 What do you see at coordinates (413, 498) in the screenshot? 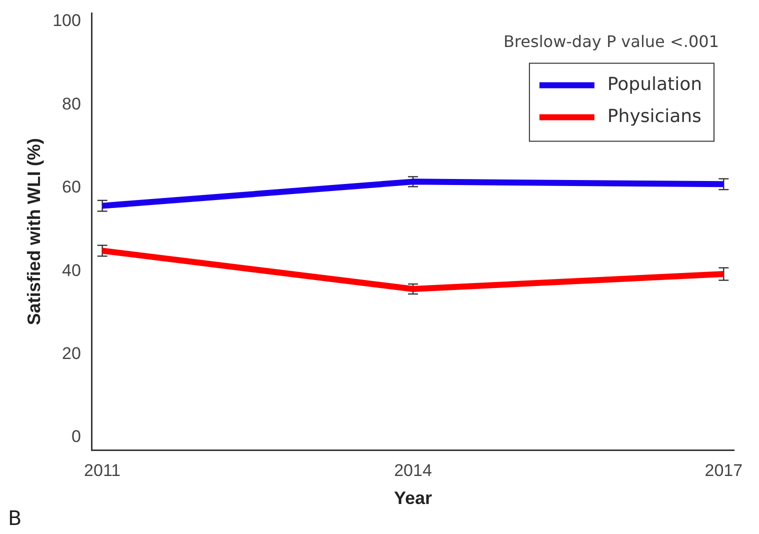
I see `x-axis-title: Year` at bounding box center [413, 498].